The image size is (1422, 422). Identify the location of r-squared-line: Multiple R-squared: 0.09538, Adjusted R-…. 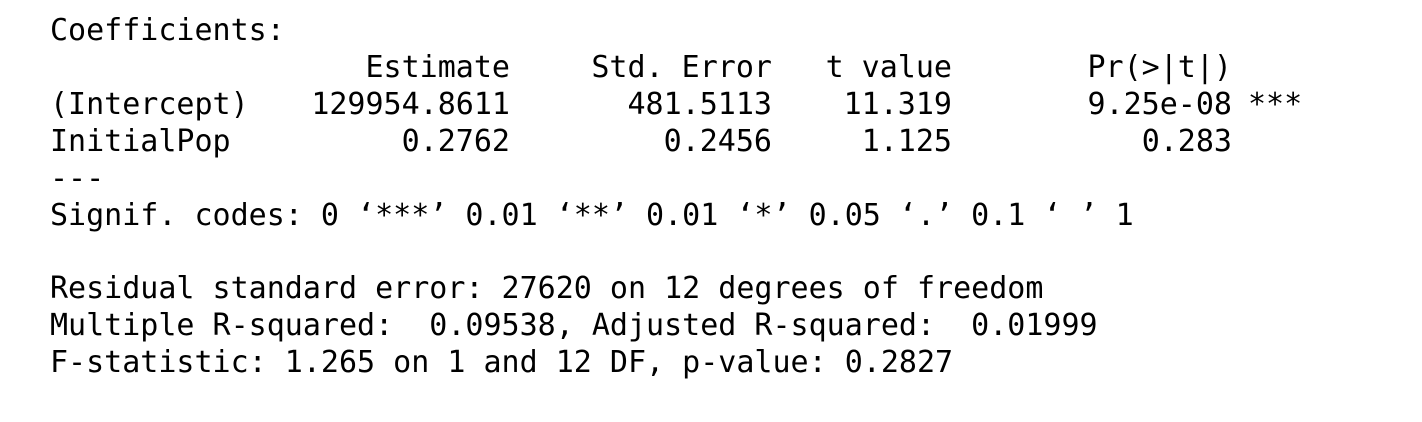
(574, 325).